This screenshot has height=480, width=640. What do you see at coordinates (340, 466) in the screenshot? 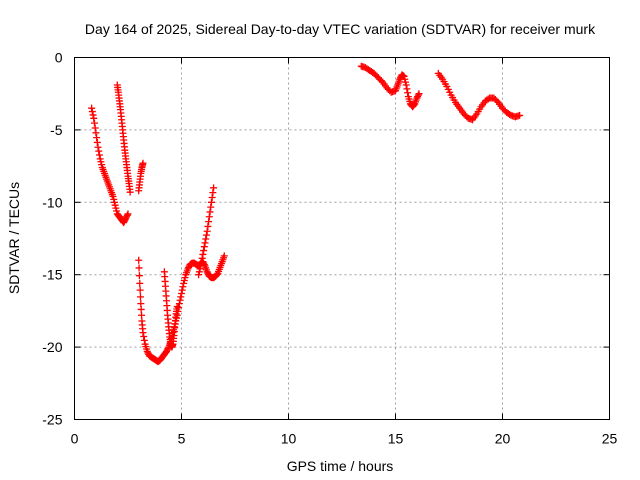
I see `x-axis-label: GPS time / hours` at bounding box center [340, 466].